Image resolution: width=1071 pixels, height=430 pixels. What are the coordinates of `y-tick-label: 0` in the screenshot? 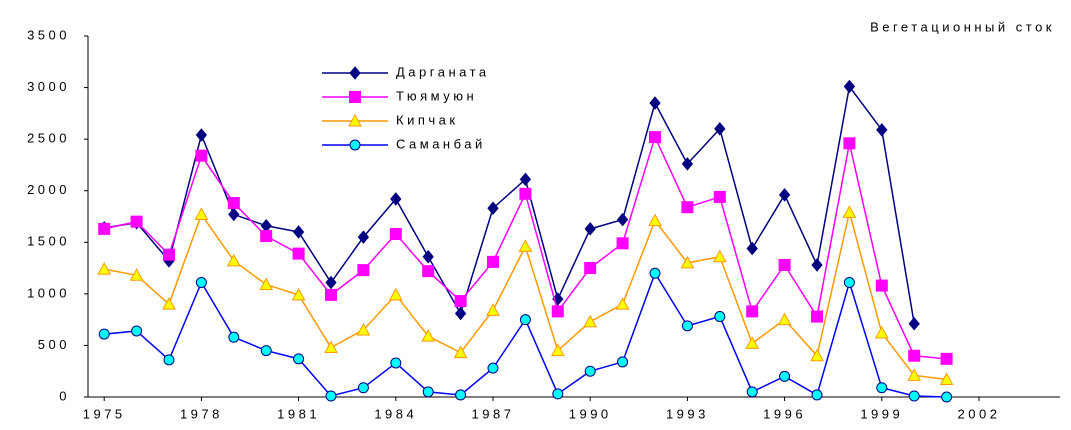 It's located at (64, 395).